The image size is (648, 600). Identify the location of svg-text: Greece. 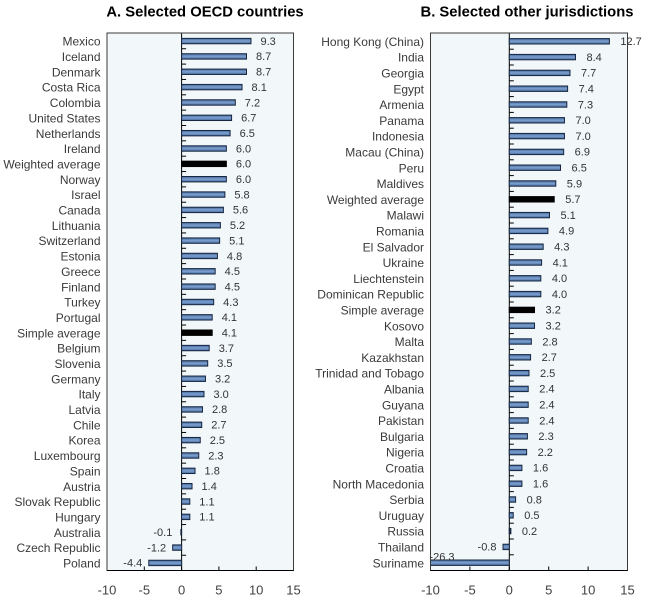
(81, 272).